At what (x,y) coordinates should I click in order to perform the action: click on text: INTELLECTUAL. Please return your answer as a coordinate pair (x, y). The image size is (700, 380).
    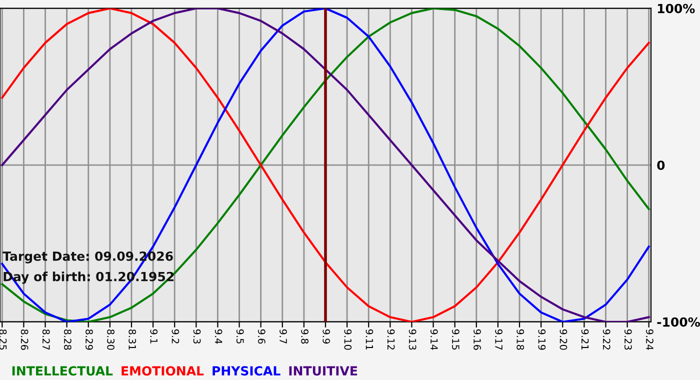
    Looking at the image, I should click on (62, 371).